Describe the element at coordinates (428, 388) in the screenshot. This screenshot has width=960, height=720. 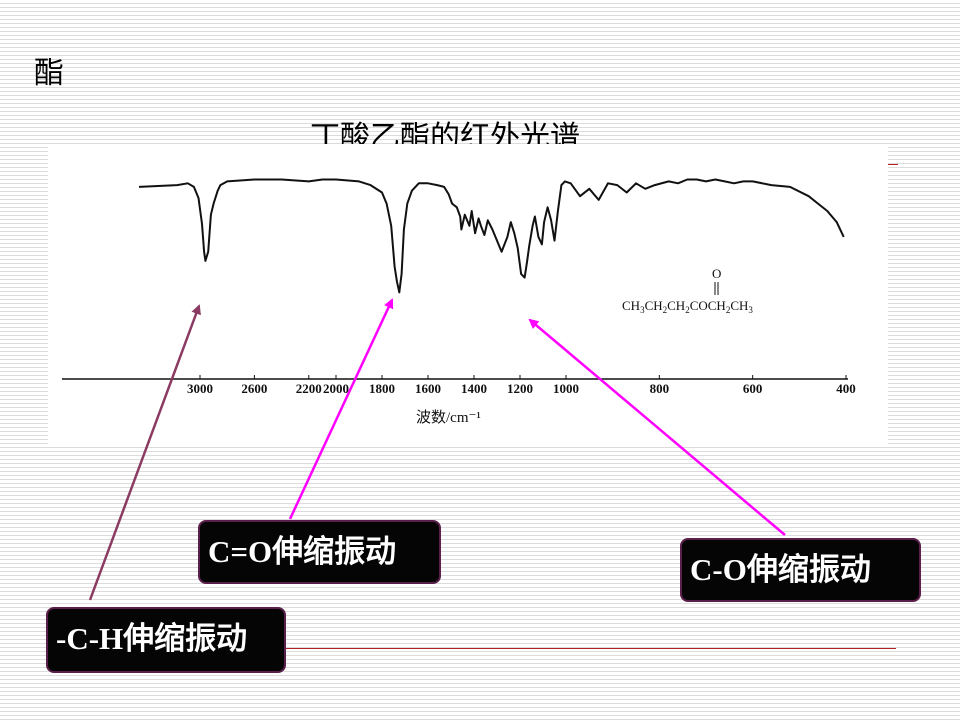
I see `x-tick-label: 1600` at that location.